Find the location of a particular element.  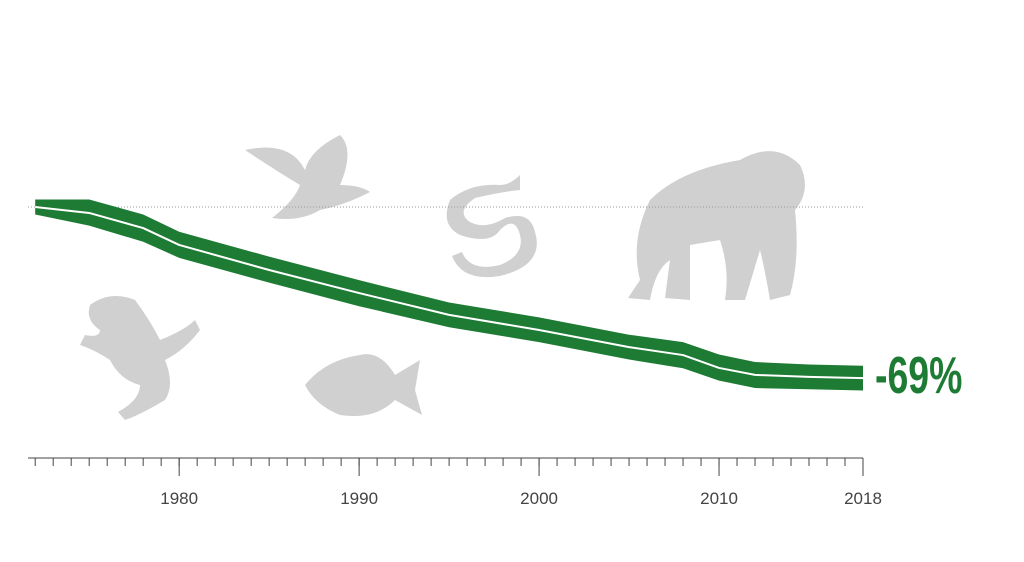

fish-icon is located at coordinates (363, 385).